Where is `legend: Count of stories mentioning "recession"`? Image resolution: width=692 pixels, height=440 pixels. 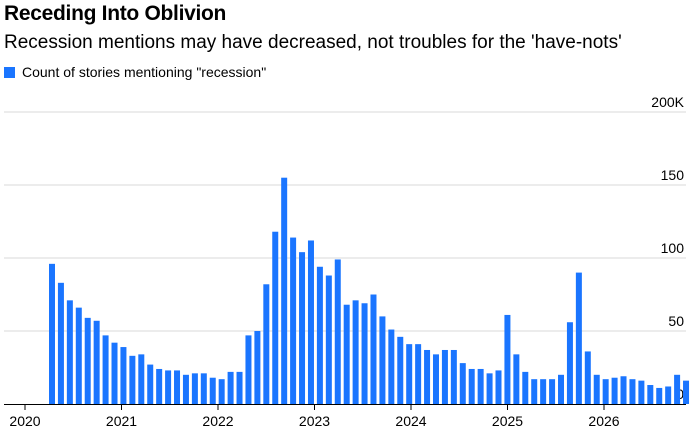 legend: Count of stories mentioning "recession" is located at coordinates (135, 72).